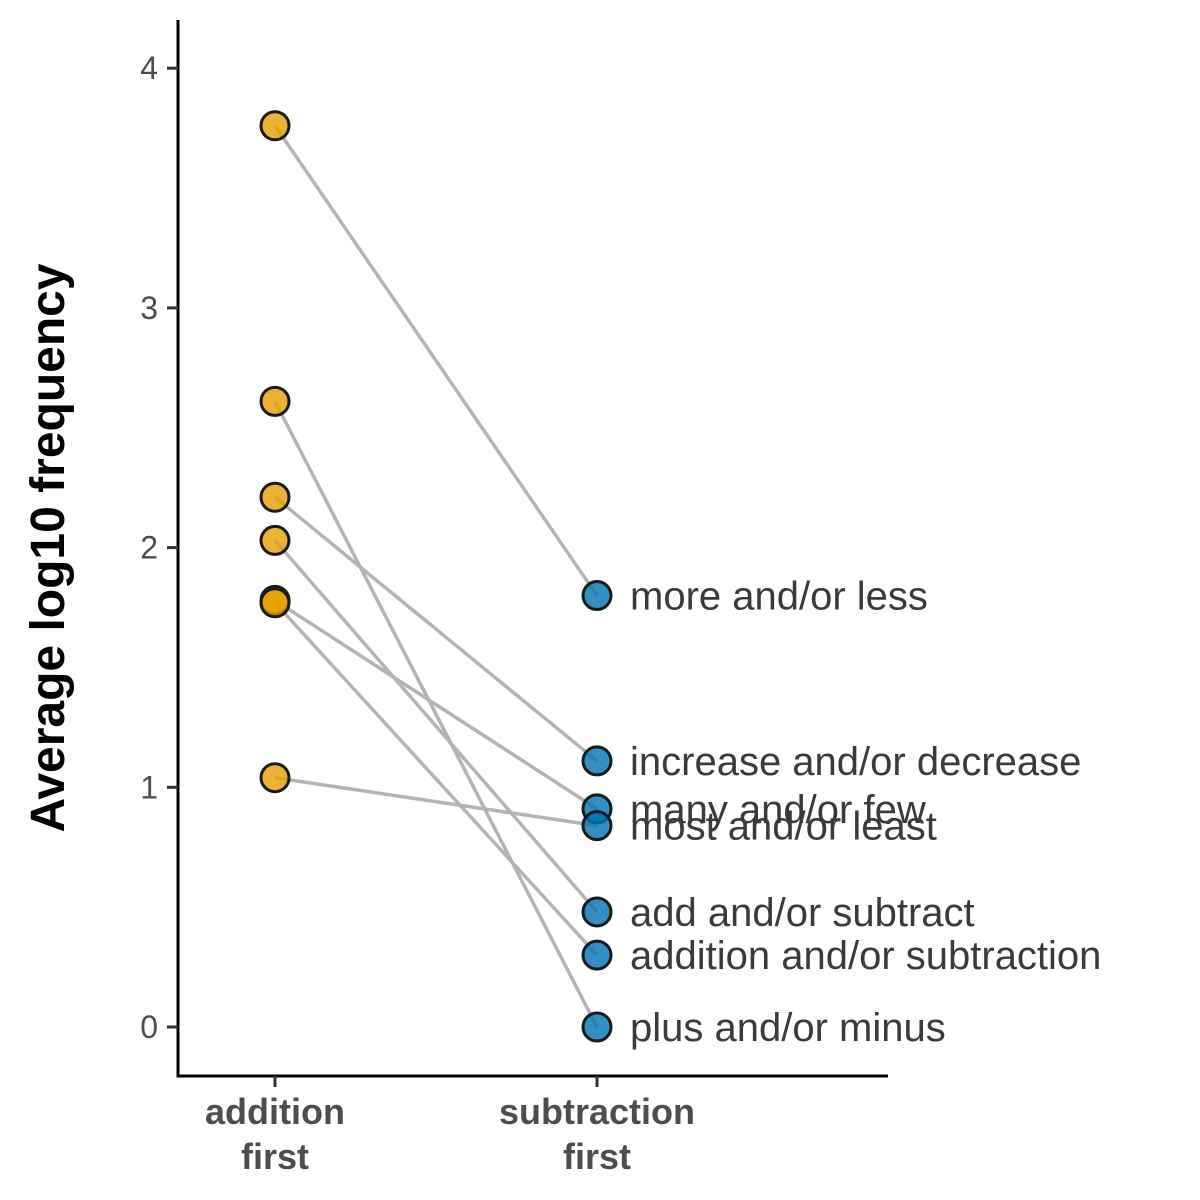 This screenshot has height=1200, width=1200. What do you see at coordinates (779, 597) in the screenshot?
I see `pair-label: more and/or less` at bounding box center [779, 597].